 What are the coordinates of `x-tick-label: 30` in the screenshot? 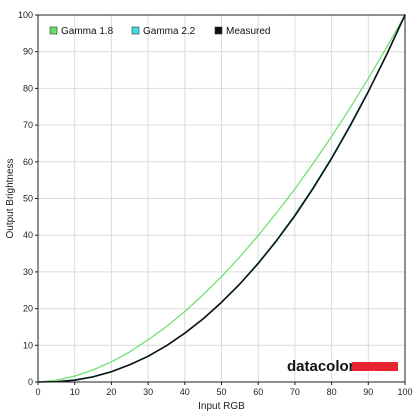 It's located at (148, 392).